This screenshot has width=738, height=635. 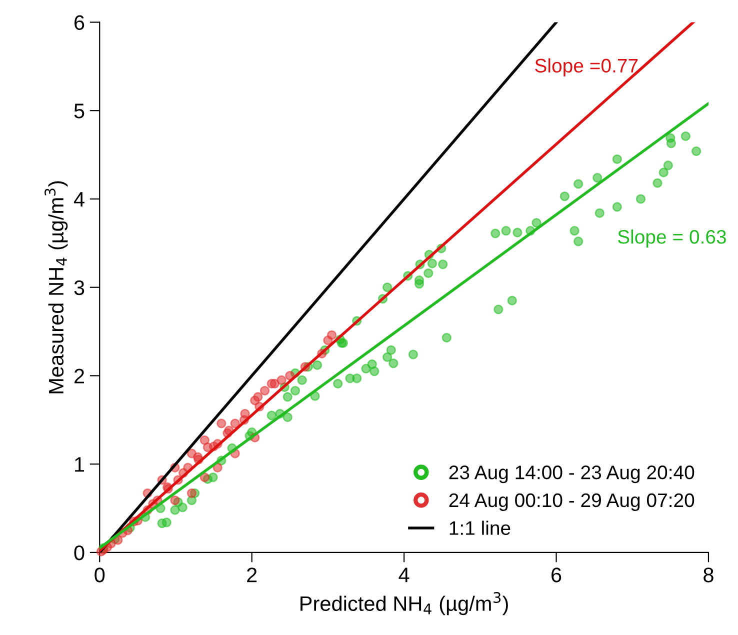 What do you see at coordinates (404, 575) in the screenshot?
I see `x-tick-label: 4` at bounding box center [404, 575].